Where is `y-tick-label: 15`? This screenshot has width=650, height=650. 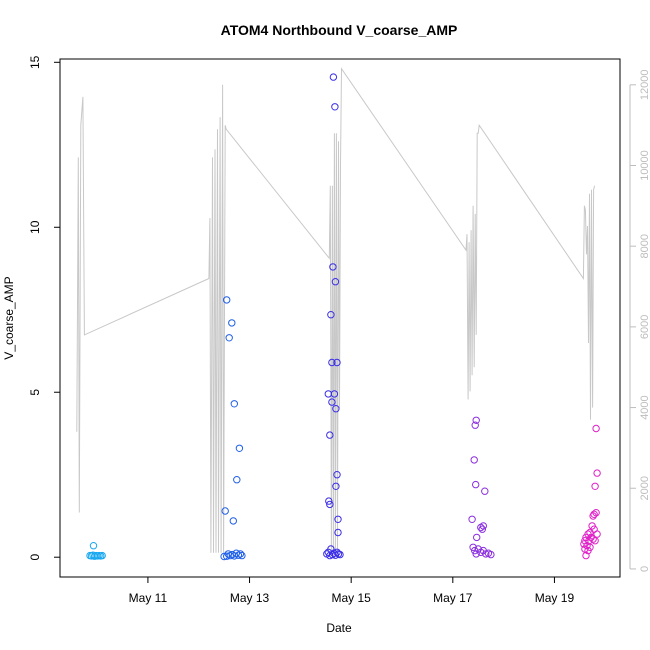 y-tick-label: 15 is located at coordinates (35, 62).